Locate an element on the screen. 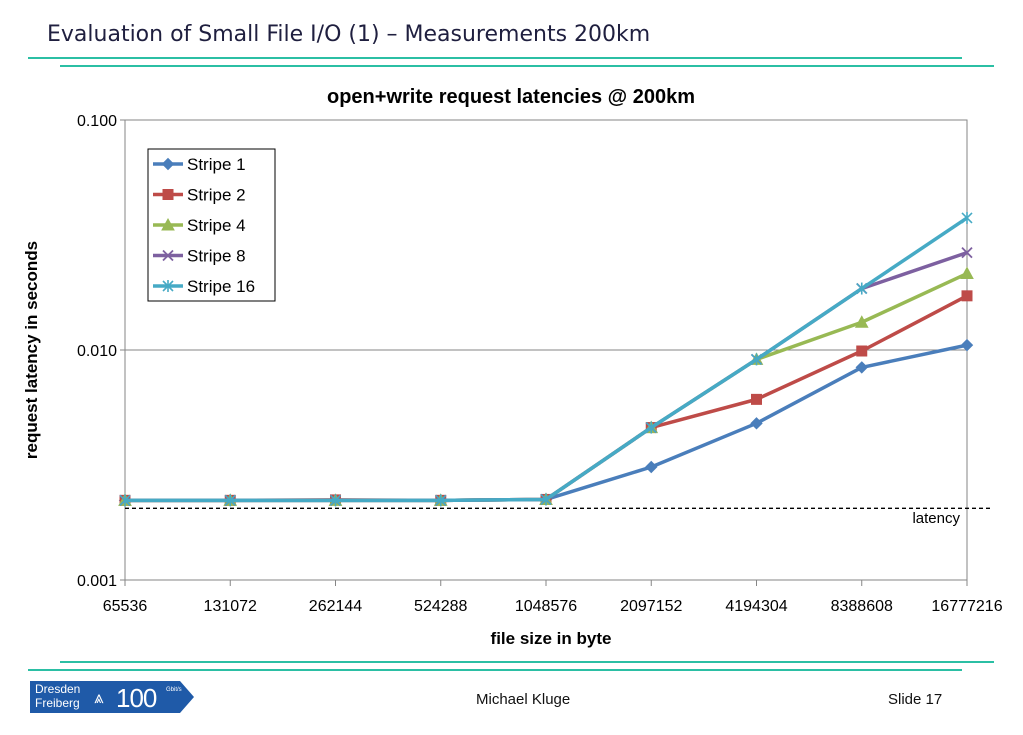 The height and width of the screenshot is (735, 1023). x-tick-label: 1048576 is located at coordinates (546, 606).